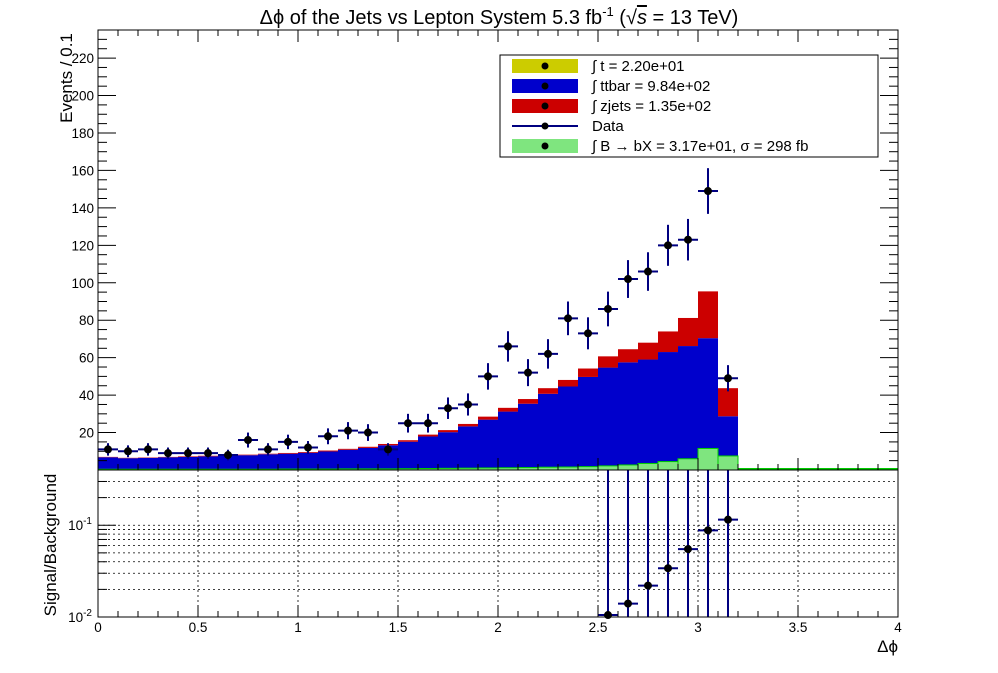 This screenshot has height=673, width=998. I want to click on legend-entry-signal: ∫ B → bX = 3.17e+01, σ = 298 fb, so click(660, 146).